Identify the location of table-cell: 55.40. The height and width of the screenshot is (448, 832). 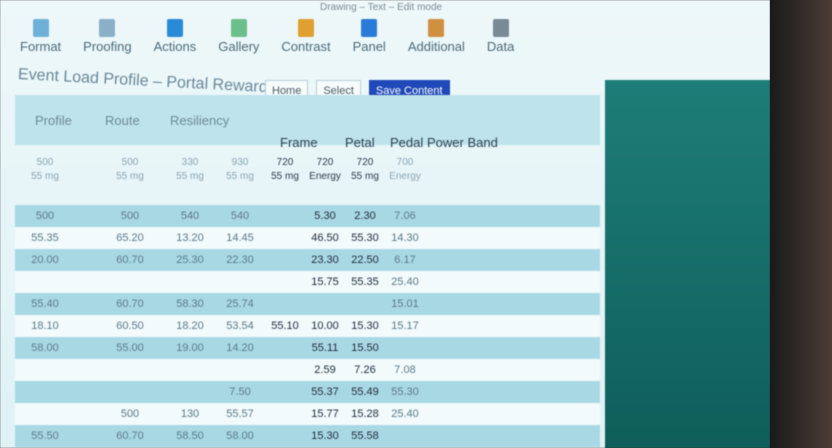
(45, 304).